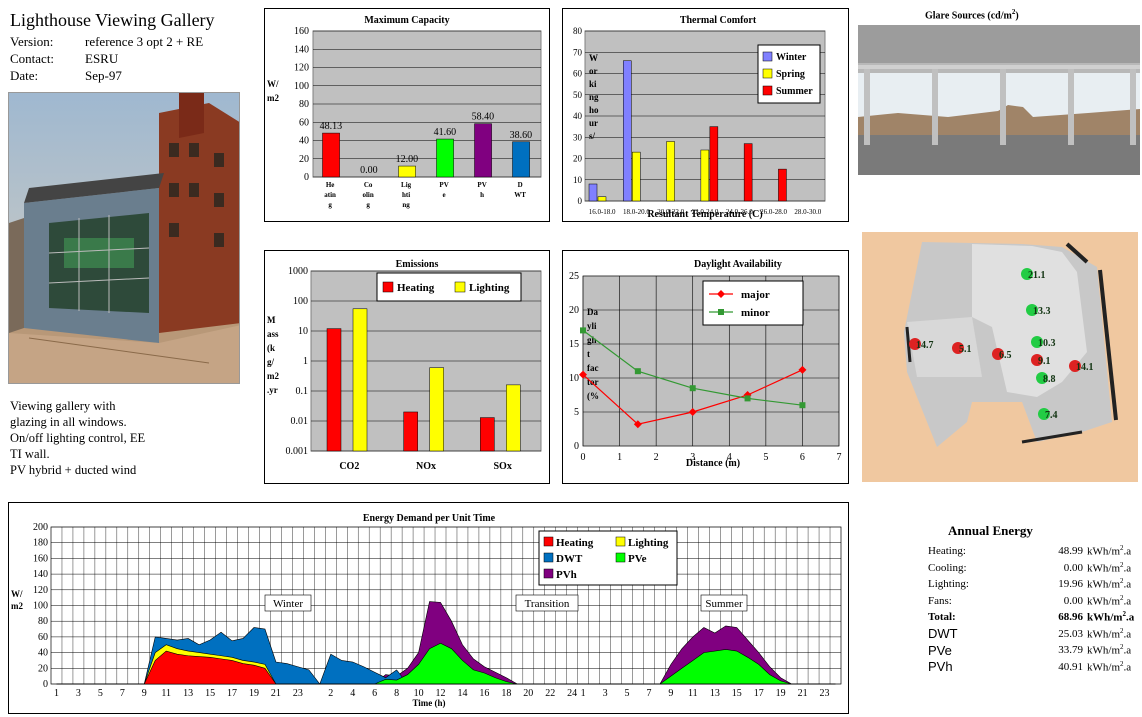 The image size is (1142, 717). Describe the element at coordinates (330, 205) in the screenshot. I see `x-tick-label: g` at that location.